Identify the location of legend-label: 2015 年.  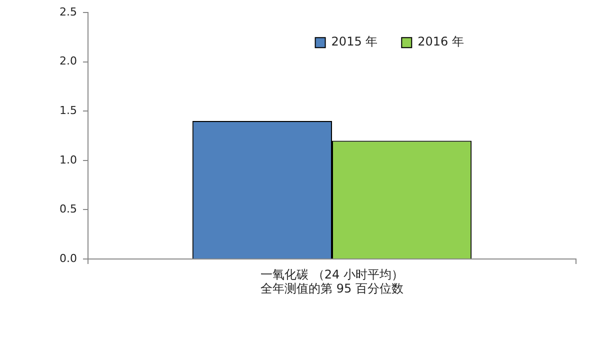
(354, 41).